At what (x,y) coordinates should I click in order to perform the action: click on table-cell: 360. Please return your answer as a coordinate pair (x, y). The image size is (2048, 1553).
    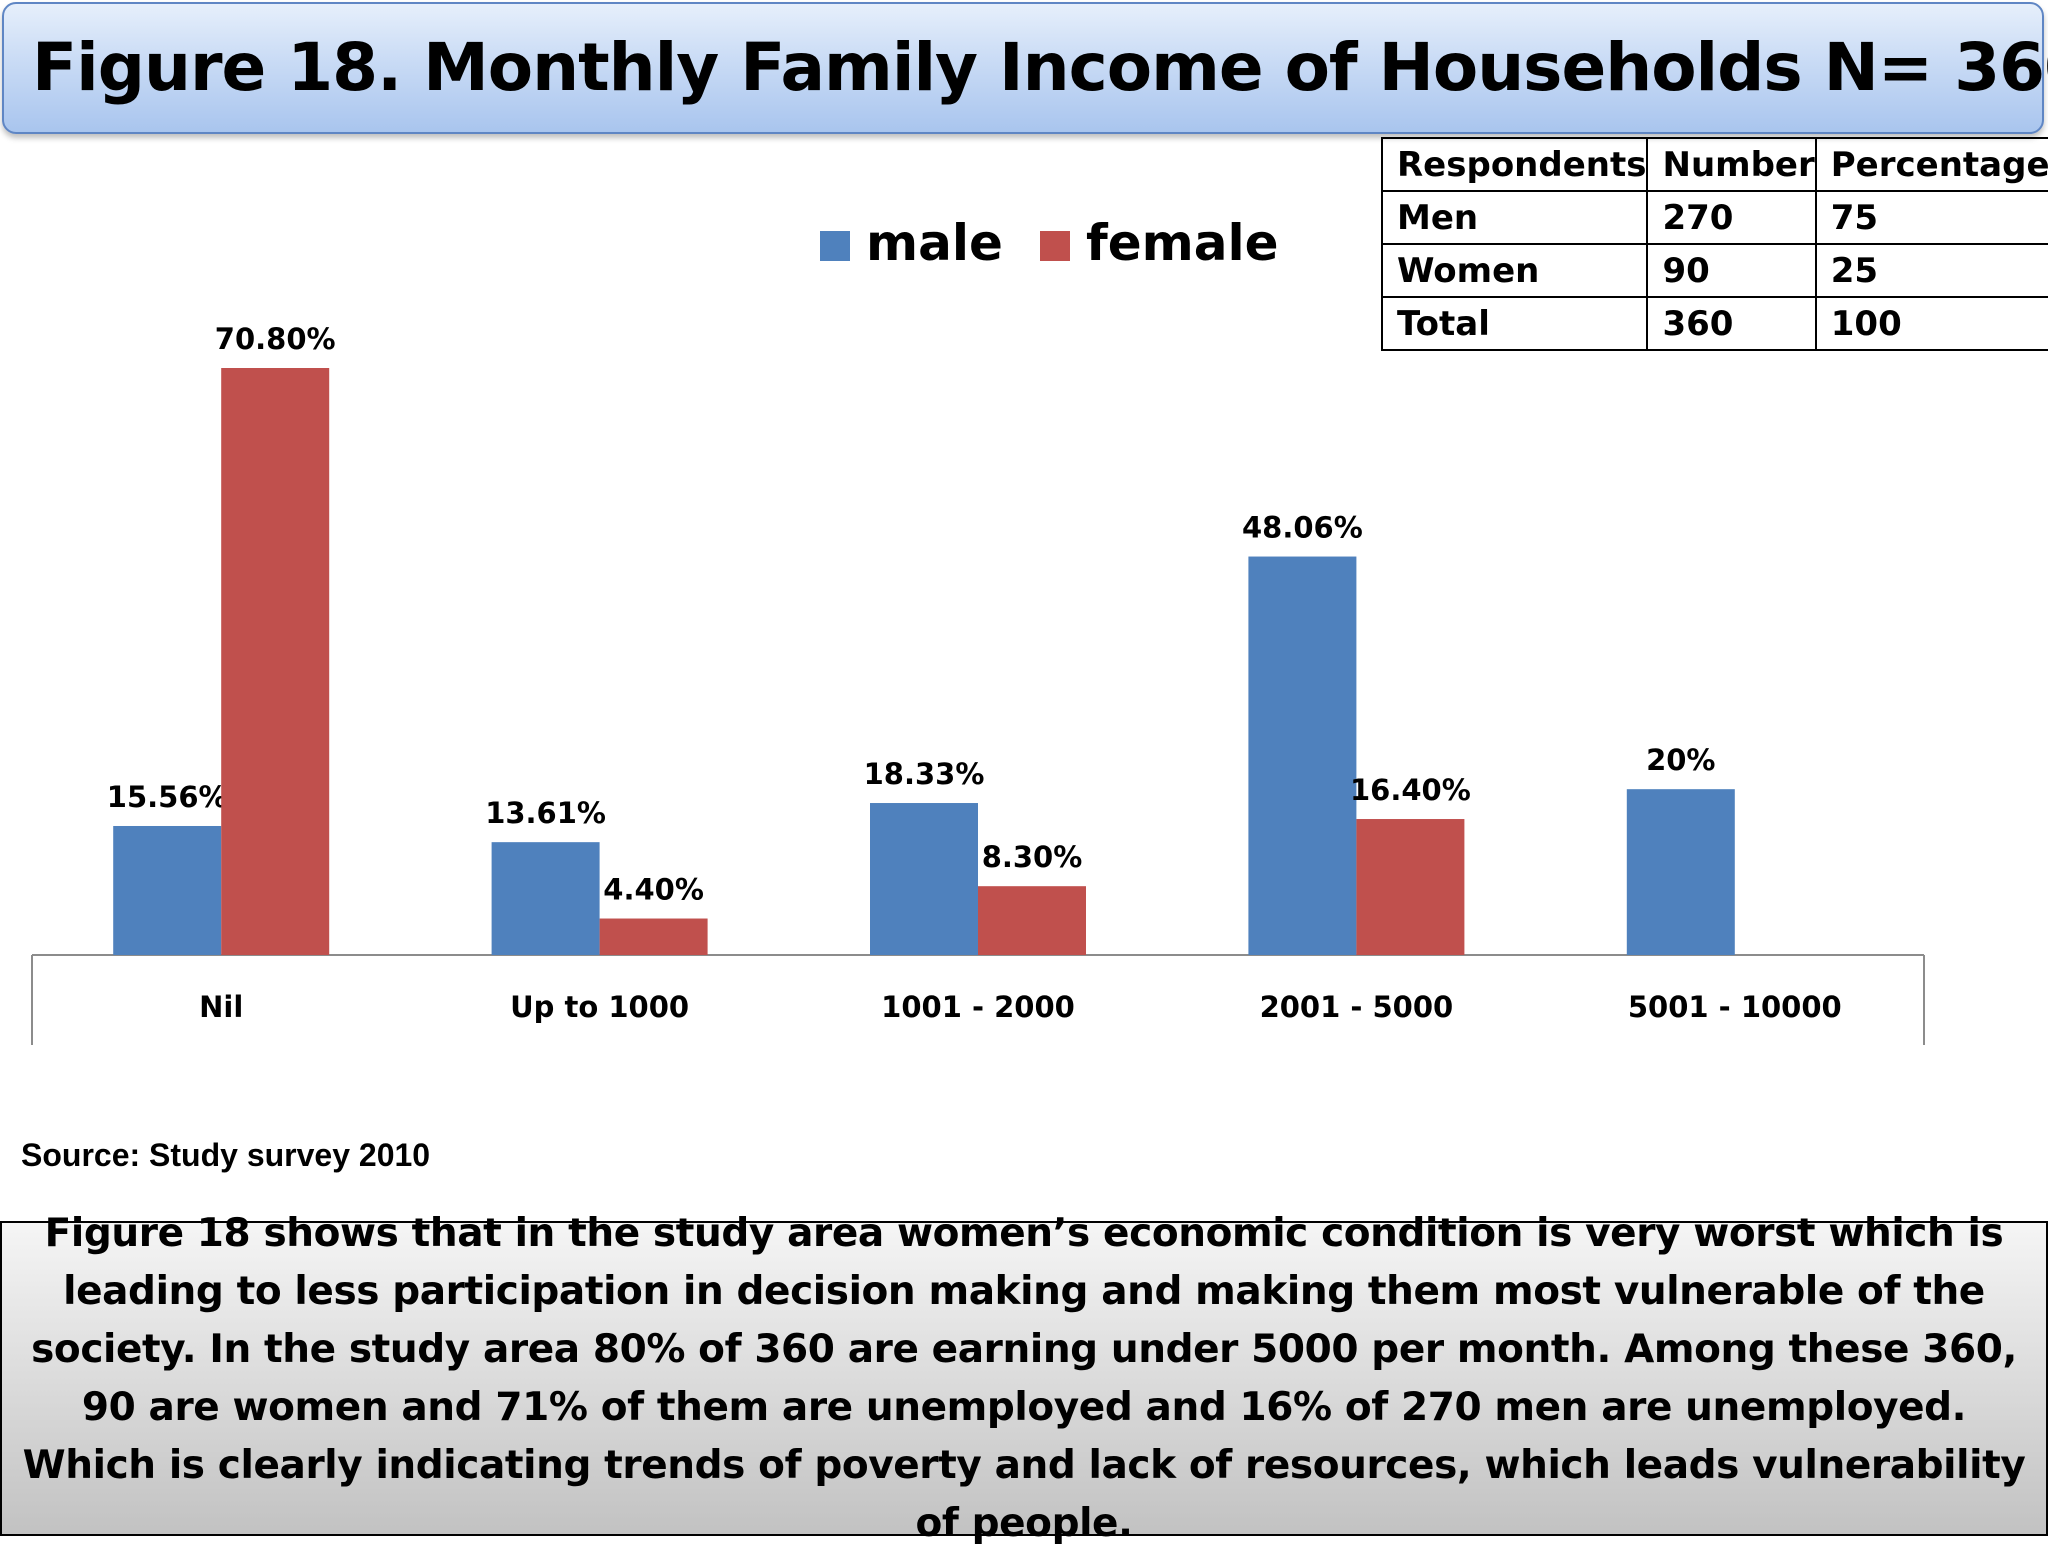
    Looking at the image, I should click on (1731, 323).